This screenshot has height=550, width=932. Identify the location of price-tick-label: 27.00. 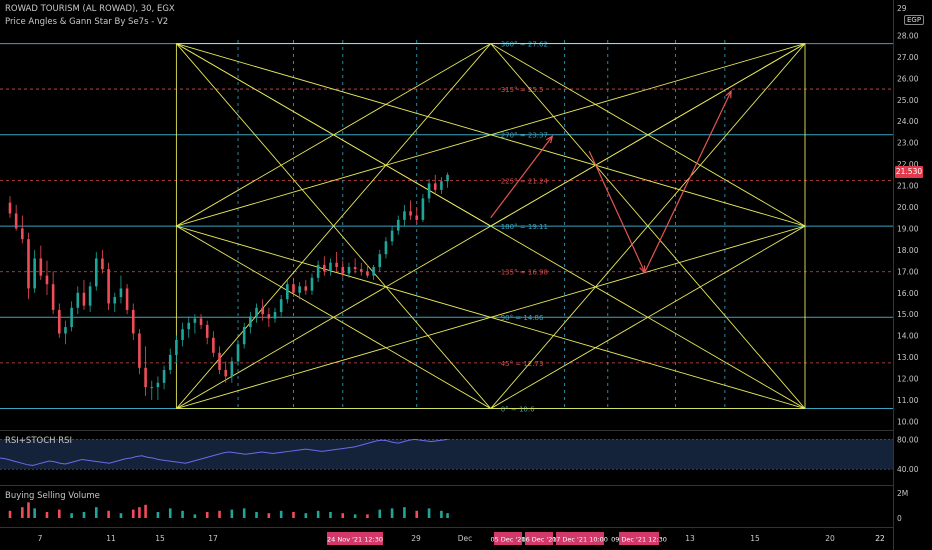
(908, 57).